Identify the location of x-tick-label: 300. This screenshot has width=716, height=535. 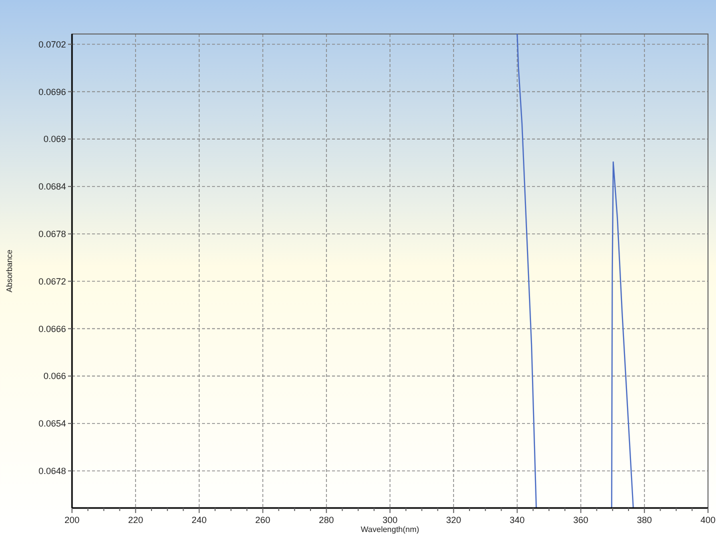
(390, 520).